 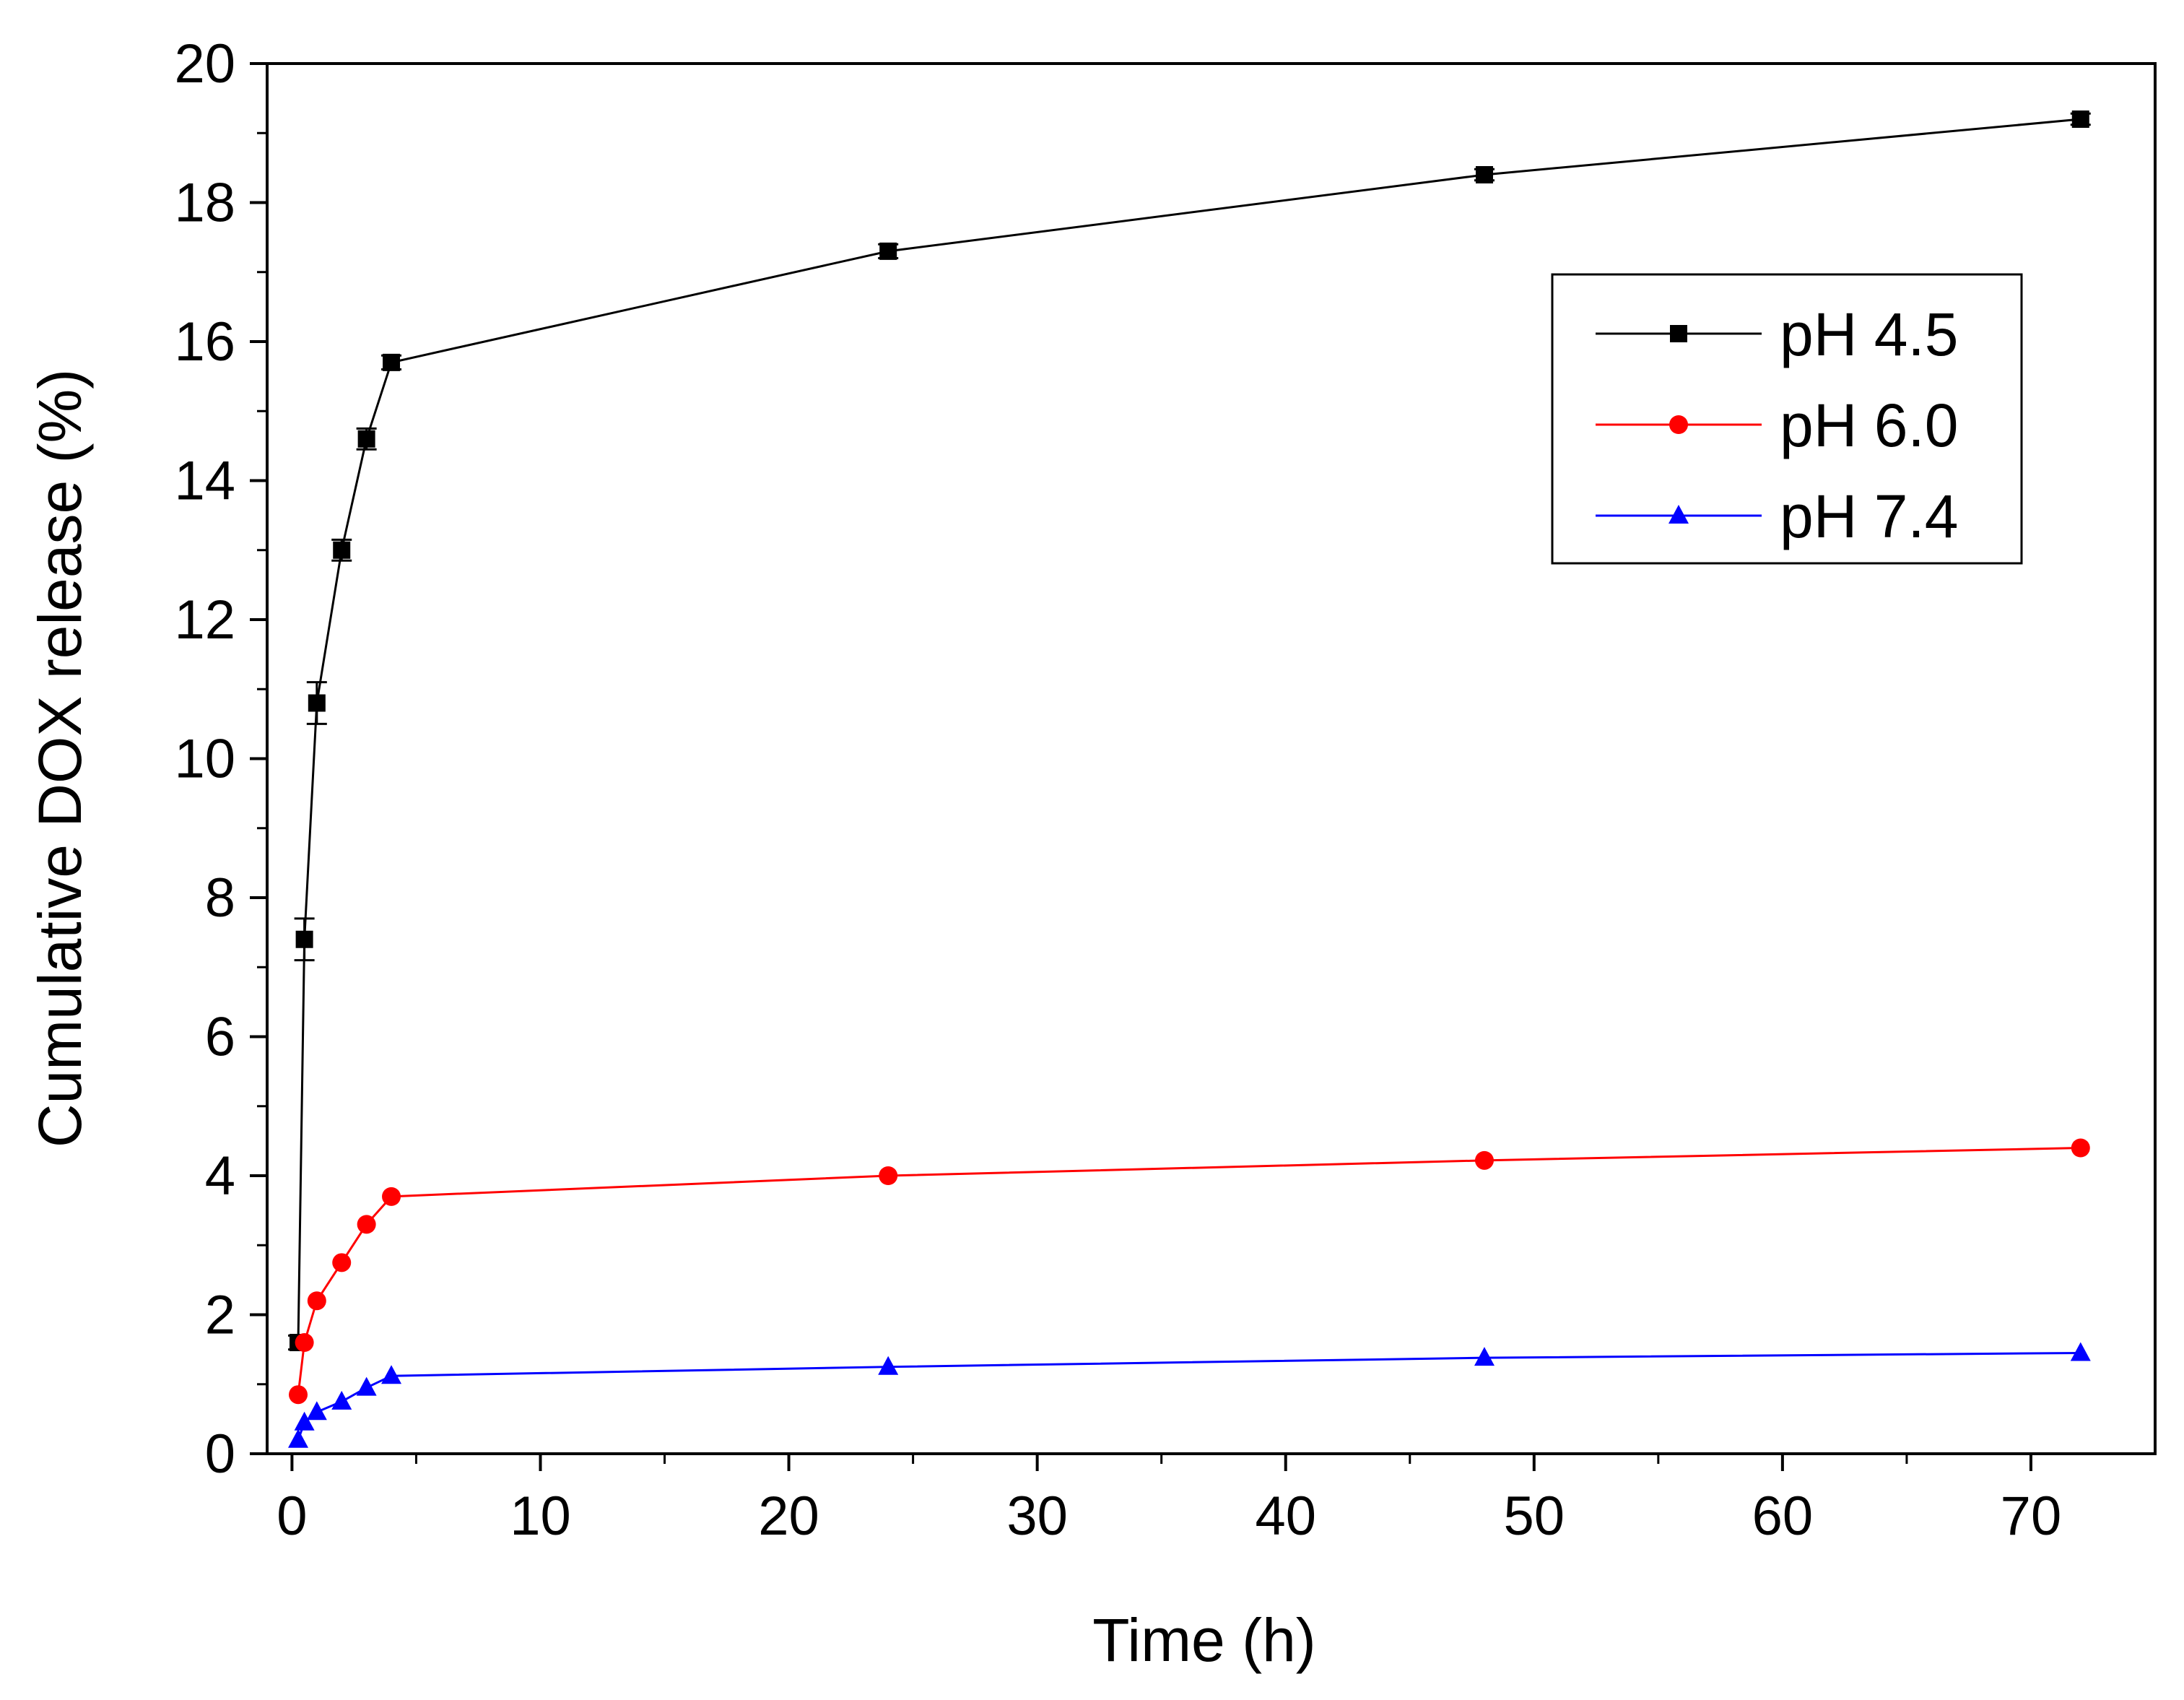 What do you see at coordinates (1783, 1516) in the screenshot?
I see `x-tick-label: 60` at bounding box center [1783, 1516].